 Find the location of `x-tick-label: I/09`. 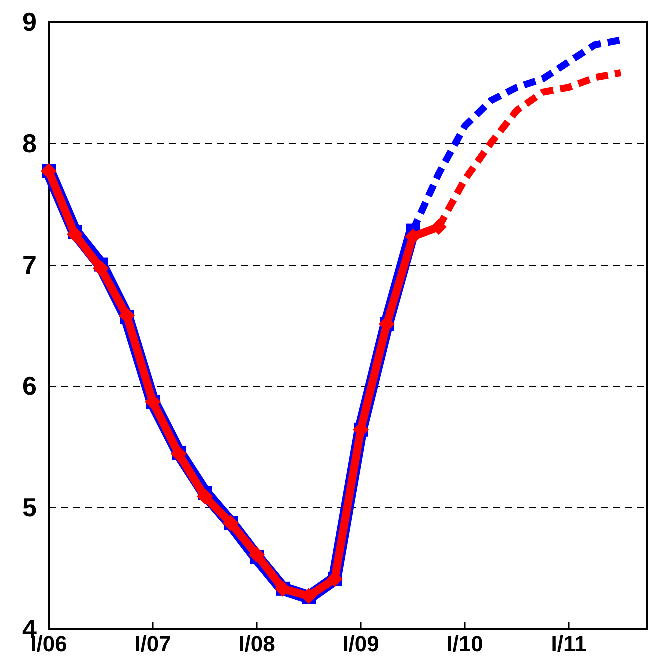

x-tick-label: I/09 is located at coordinates (361, 644).